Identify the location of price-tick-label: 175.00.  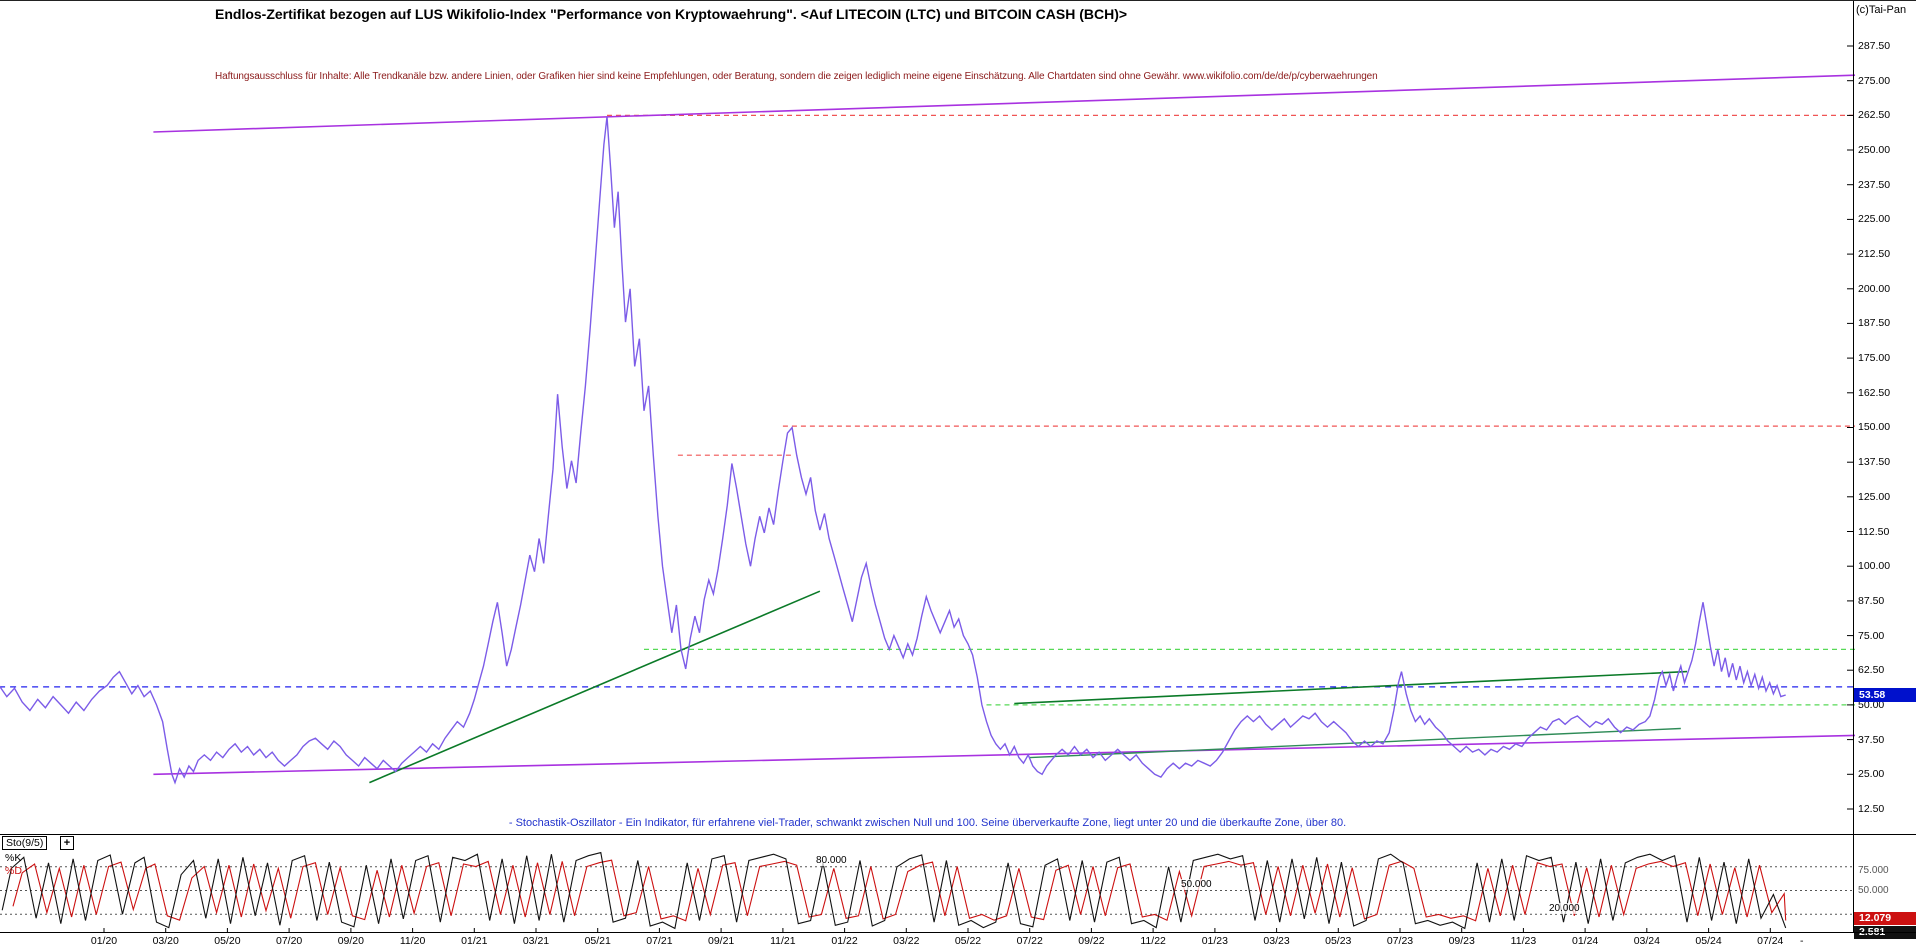
(1874, 358).